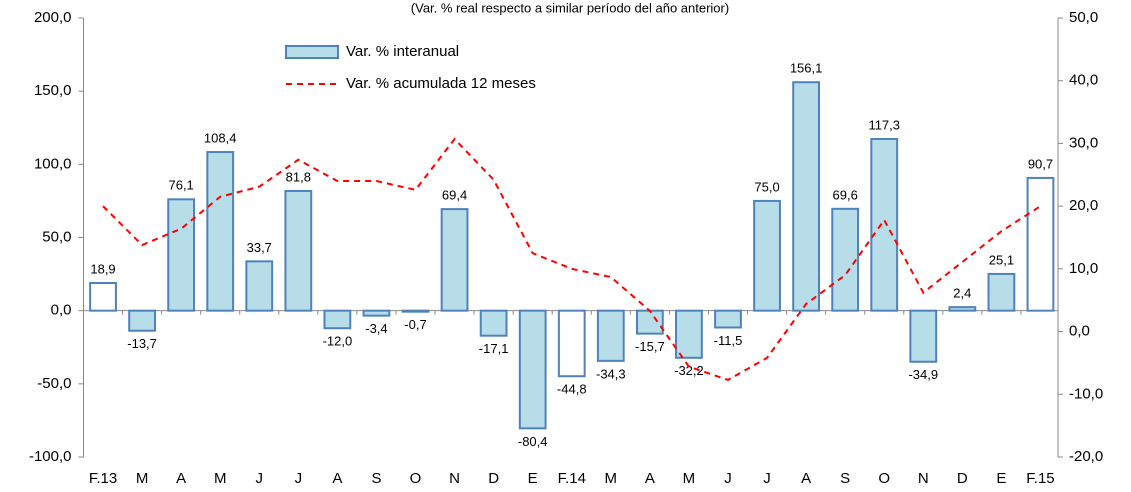  I want to click on value-label: 75,0, so click(766, 186).